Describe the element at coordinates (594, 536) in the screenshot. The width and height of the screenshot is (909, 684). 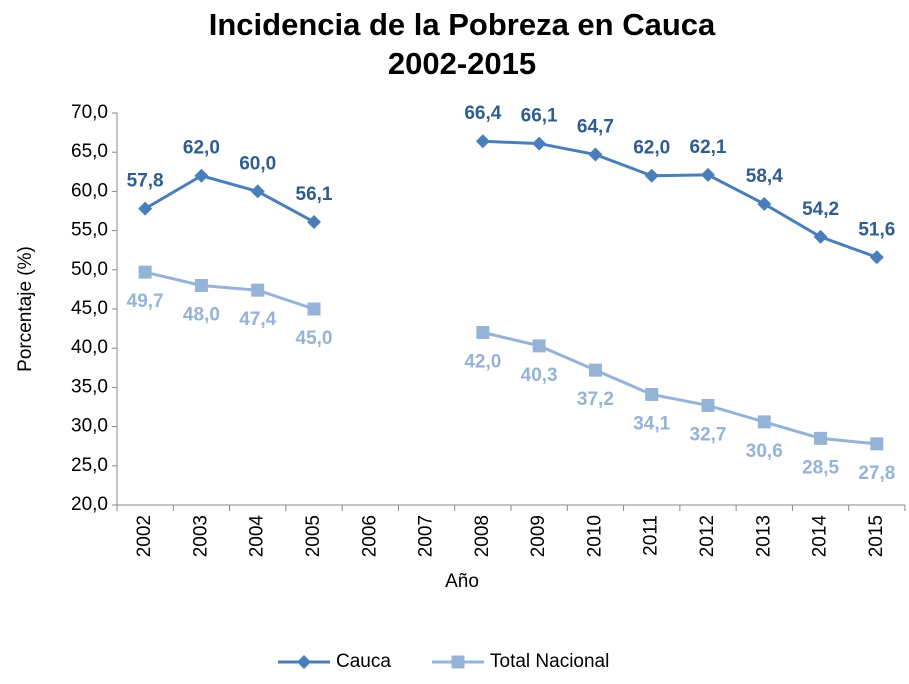
I see `x-tick-label: 2010` at that location.